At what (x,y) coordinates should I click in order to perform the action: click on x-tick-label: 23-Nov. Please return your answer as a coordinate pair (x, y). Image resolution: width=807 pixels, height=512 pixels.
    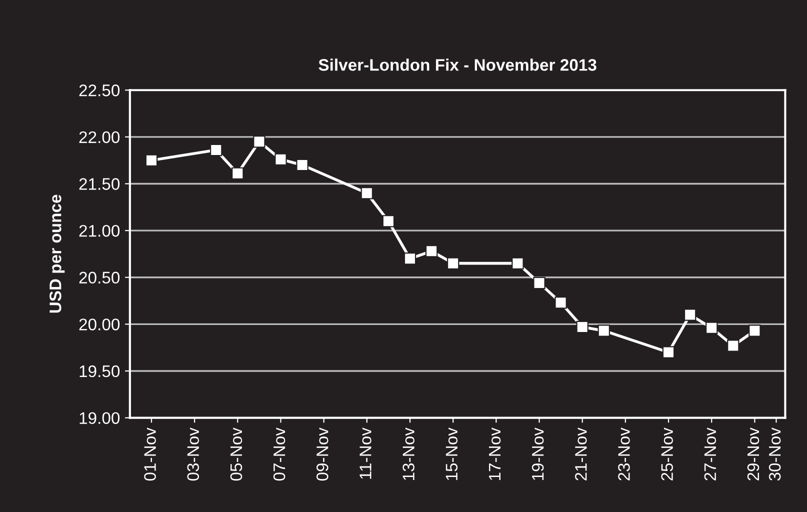
    Looking at the image, I should click on (624, 454).